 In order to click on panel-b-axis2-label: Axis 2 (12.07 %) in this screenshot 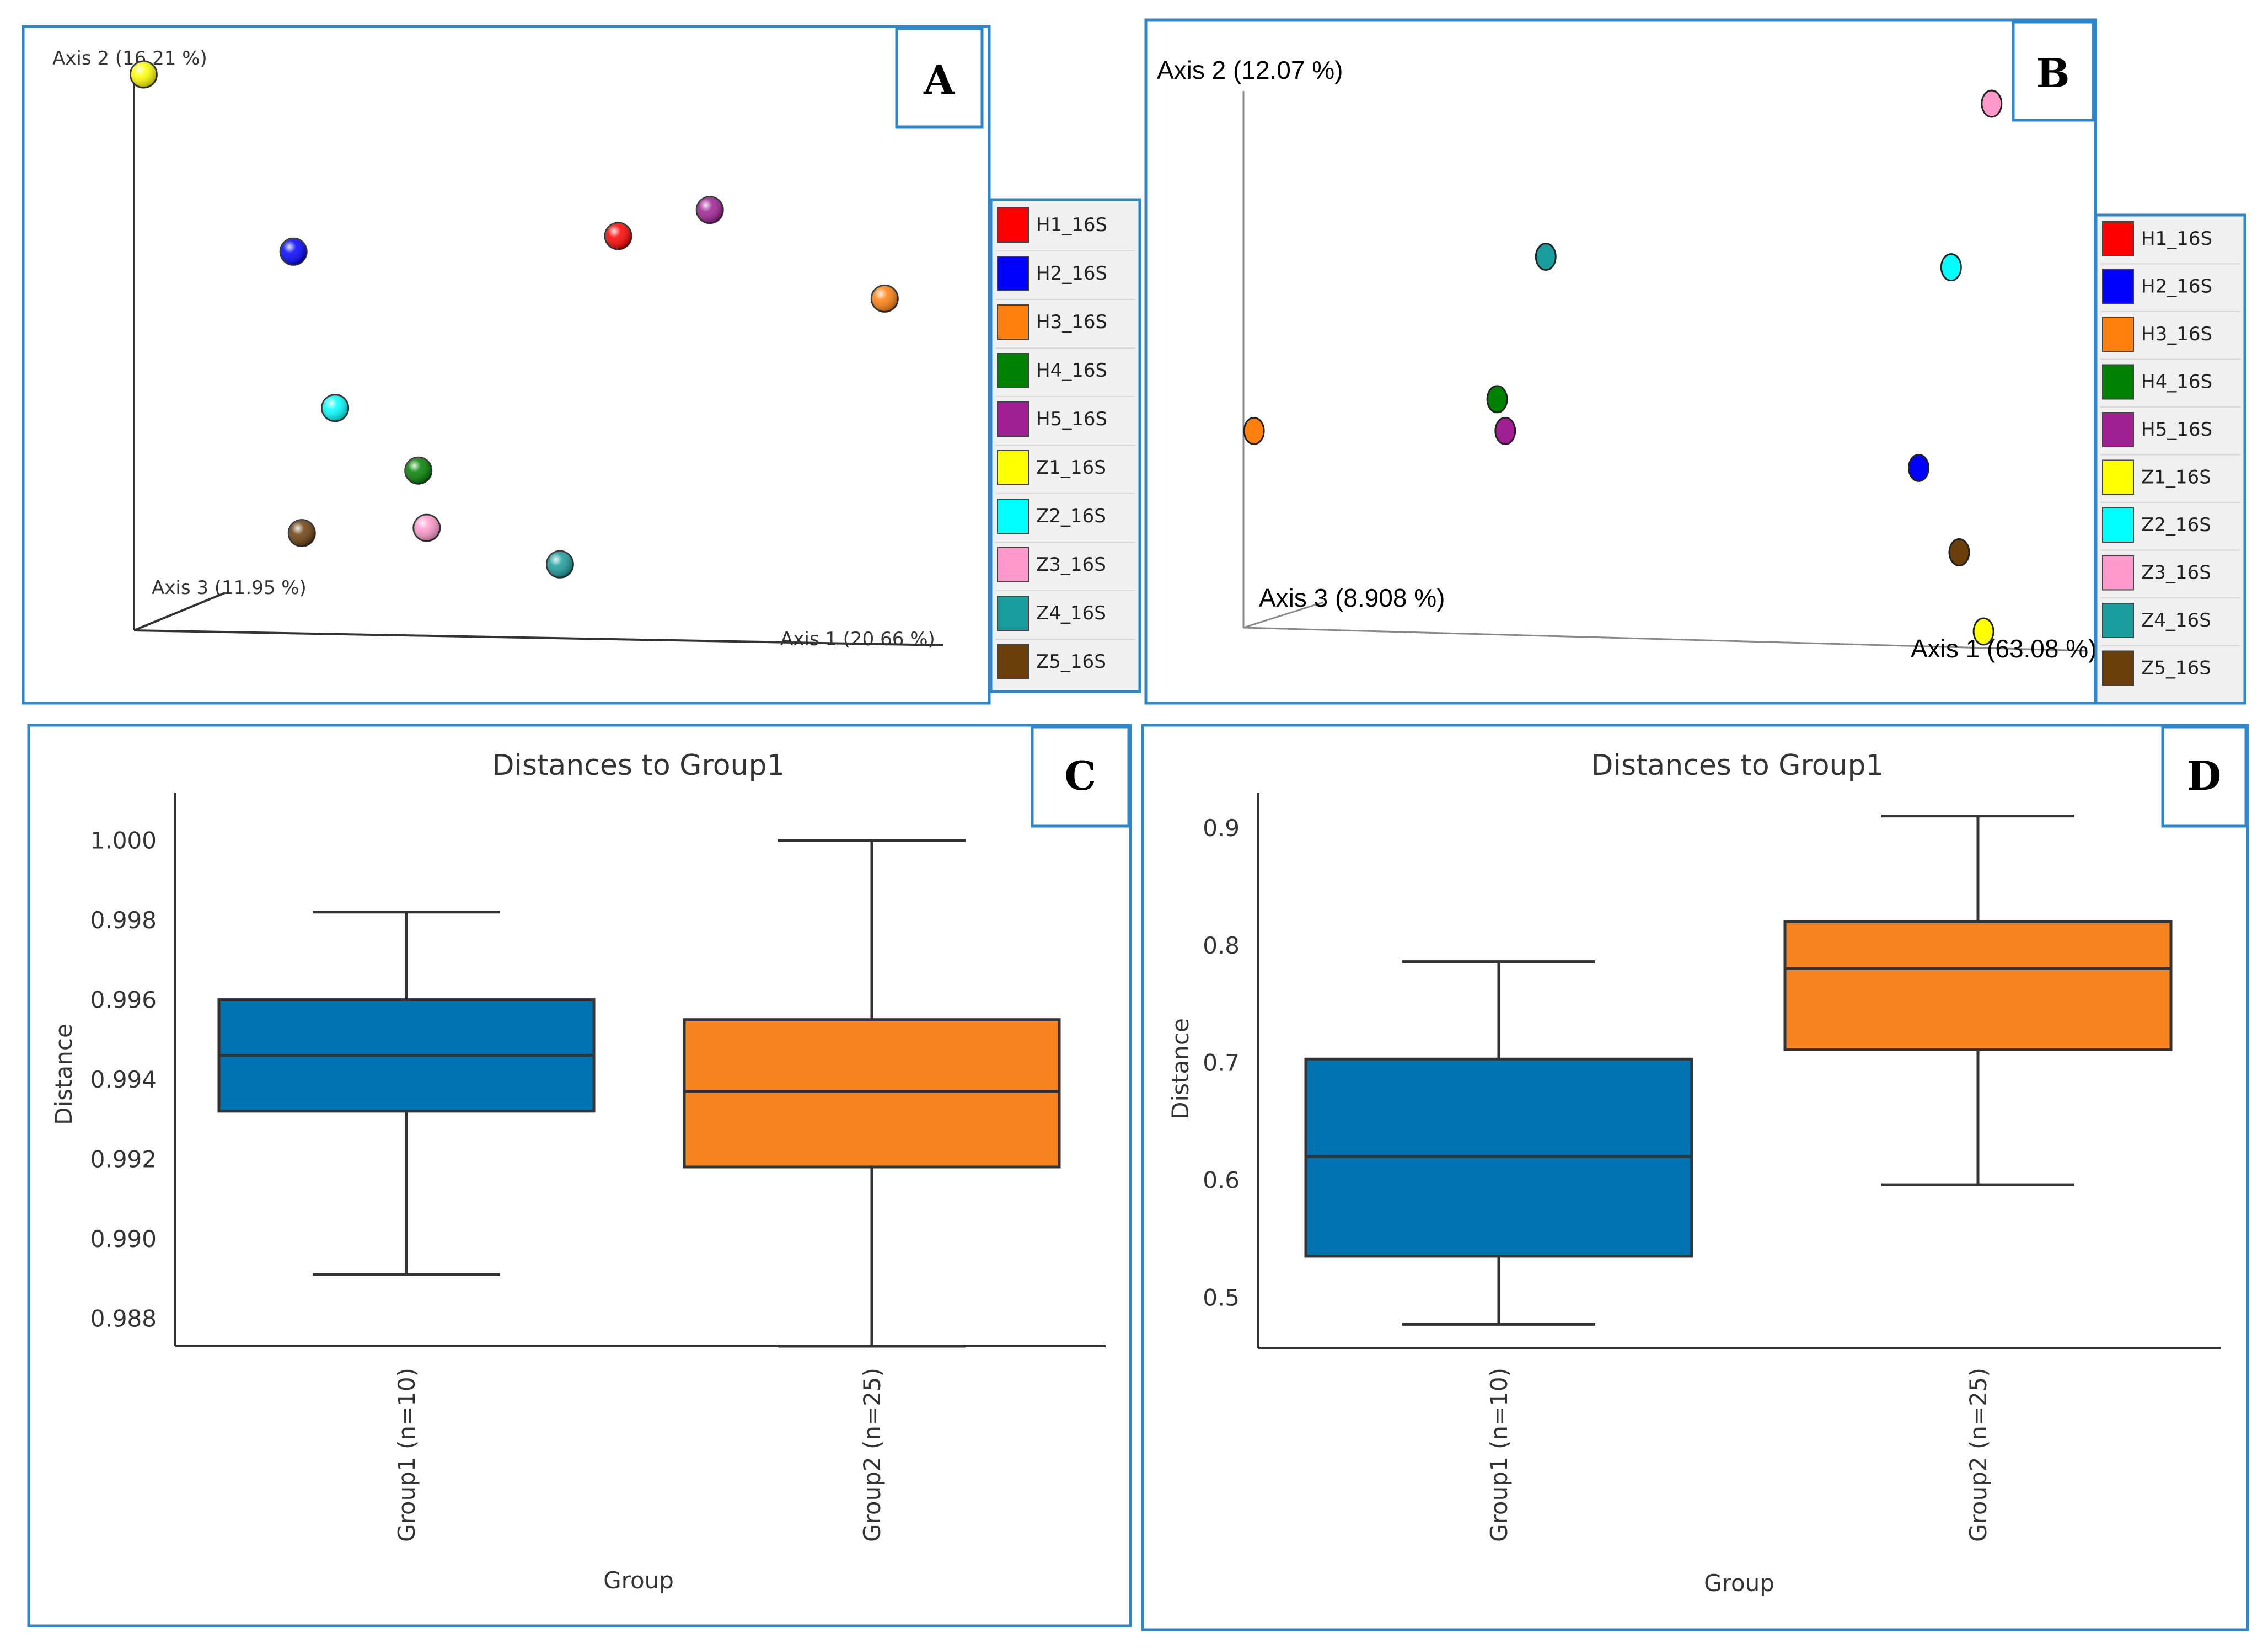, I will do `click(1250, 70)`.